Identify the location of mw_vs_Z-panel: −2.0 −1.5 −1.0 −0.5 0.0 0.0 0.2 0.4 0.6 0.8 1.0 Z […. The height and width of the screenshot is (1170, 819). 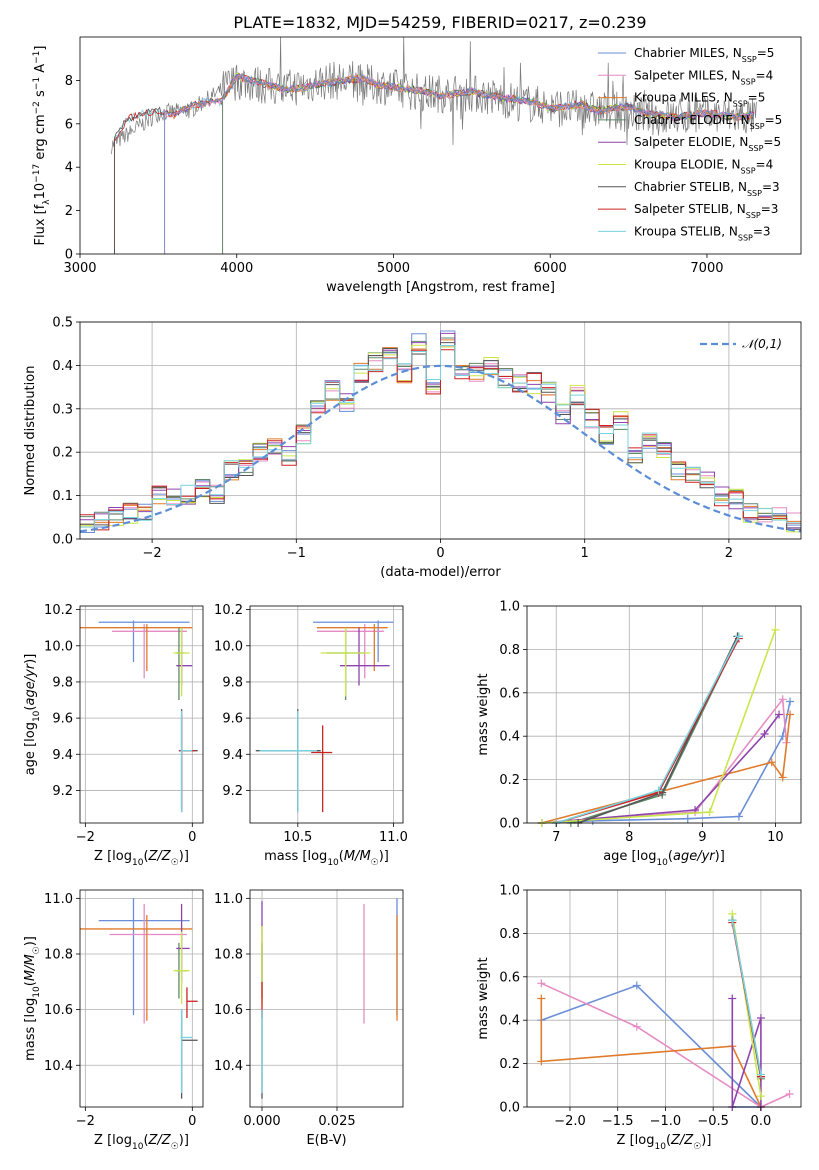
(639, 1018).